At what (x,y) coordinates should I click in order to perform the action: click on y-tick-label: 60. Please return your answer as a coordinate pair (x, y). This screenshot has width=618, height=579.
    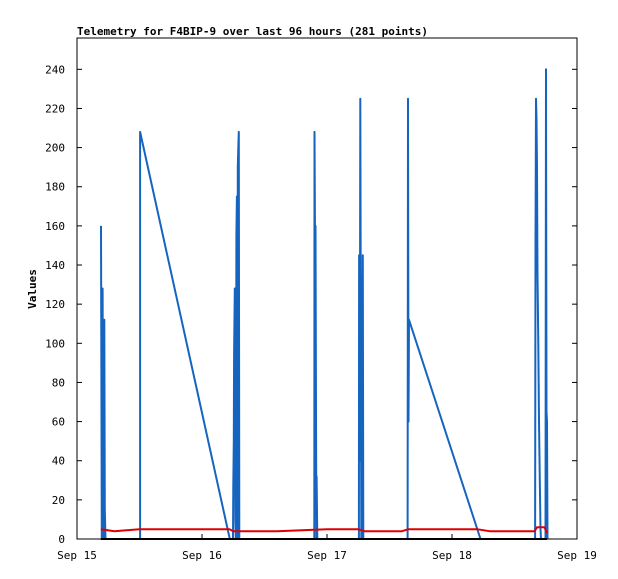
    Looking at the image, I should click on (58, 422).